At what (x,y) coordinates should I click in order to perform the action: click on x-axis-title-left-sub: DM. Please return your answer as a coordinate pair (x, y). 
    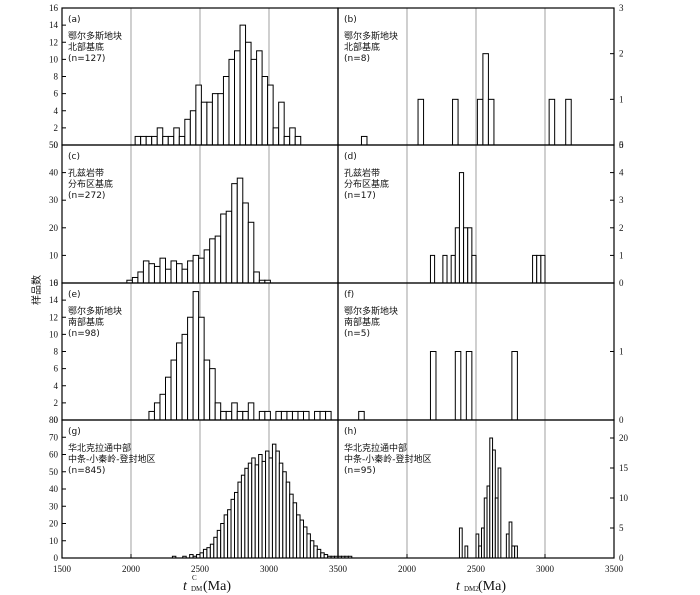
    Looking at the image, I should click on (197, 589).